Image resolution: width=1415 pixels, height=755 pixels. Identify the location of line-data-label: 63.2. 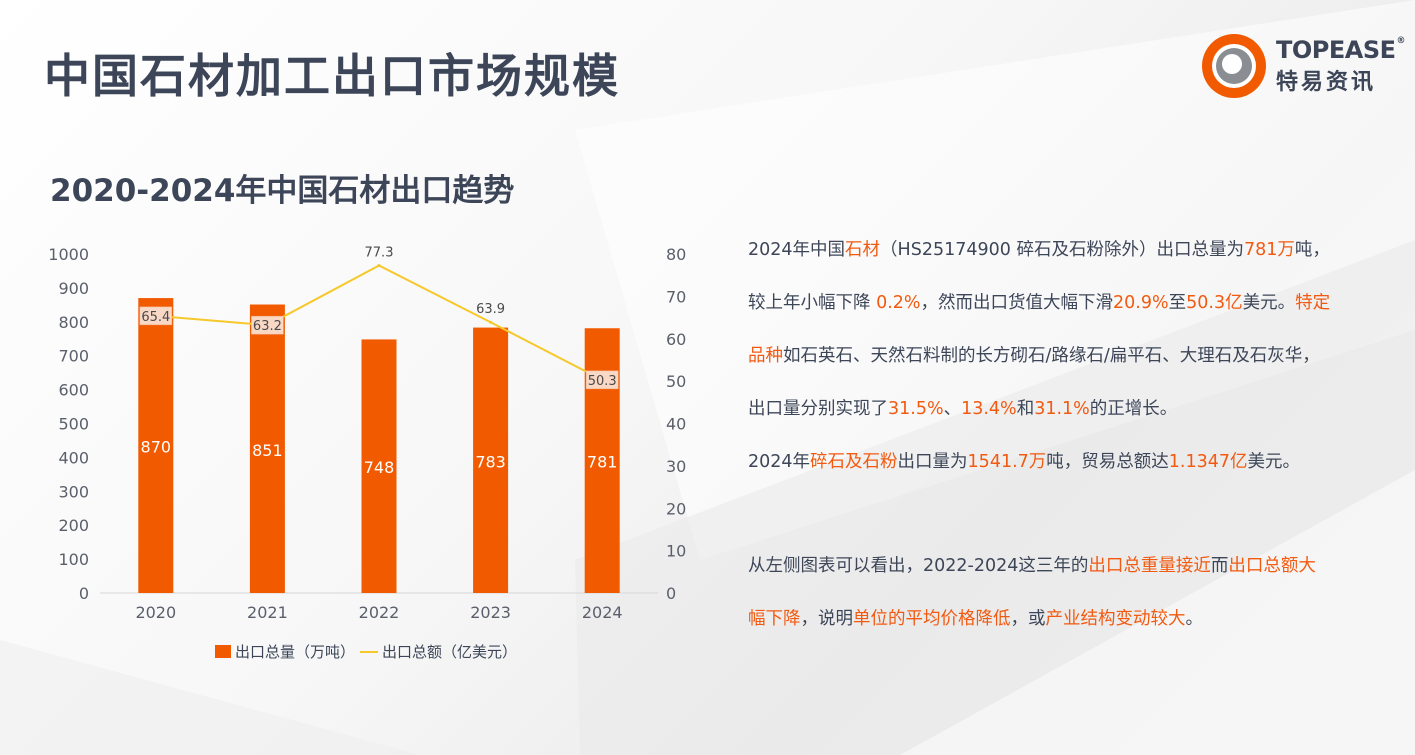
(267, 326).